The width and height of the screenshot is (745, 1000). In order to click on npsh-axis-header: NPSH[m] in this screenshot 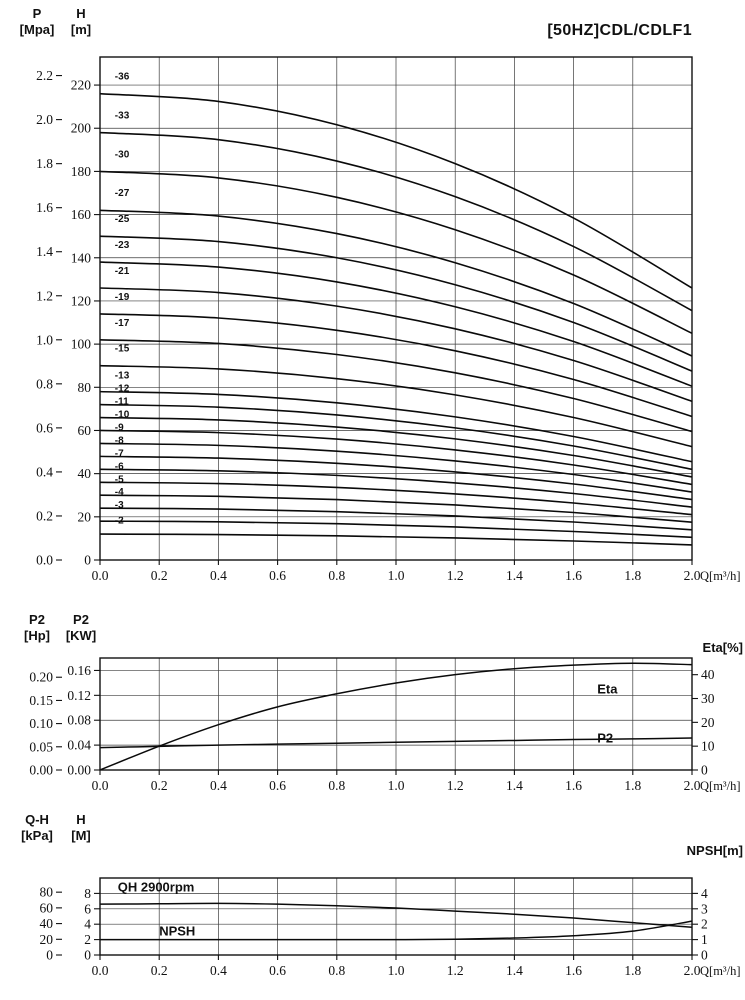, I will do `click(714, 850)`.